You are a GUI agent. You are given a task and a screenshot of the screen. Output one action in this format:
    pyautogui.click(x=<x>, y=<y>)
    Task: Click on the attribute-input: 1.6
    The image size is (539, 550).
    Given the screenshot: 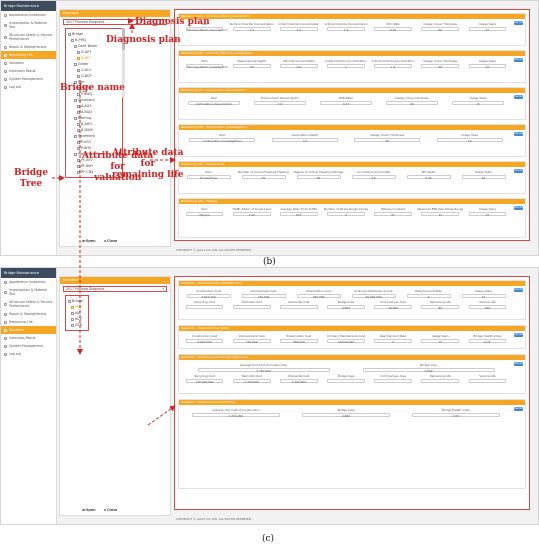 What is the action you would take?
    pyautogui.click(x=280, y=103)
    